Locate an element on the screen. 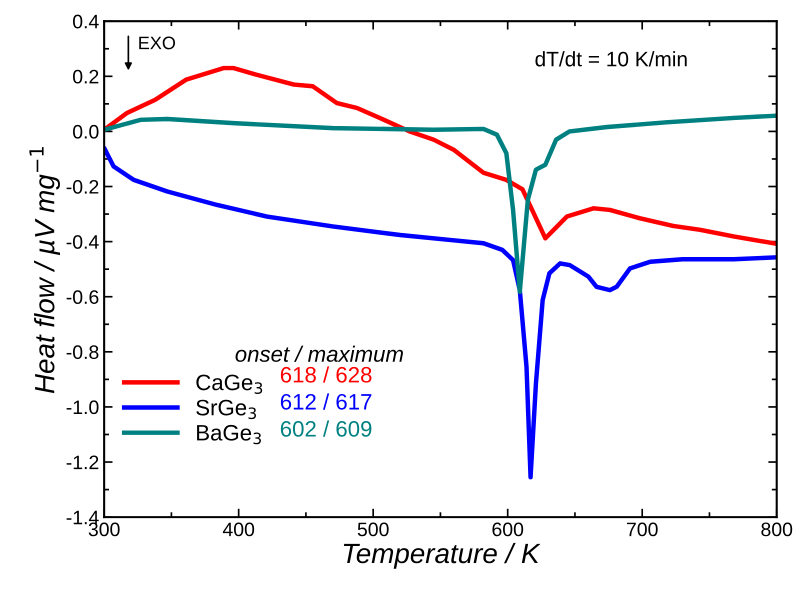 This screenshot has height=589, width=795. y-tick-label: 0.0 is located at coordinates (86, 131).